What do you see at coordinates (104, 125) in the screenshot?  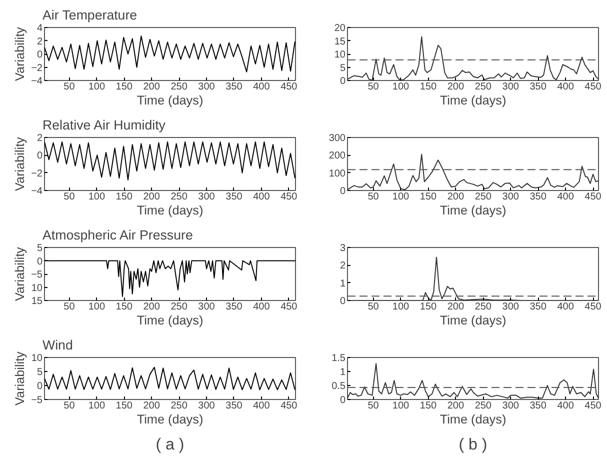 I see `chart-title: Relative Air Humidity` at bounding box center [104, 125].